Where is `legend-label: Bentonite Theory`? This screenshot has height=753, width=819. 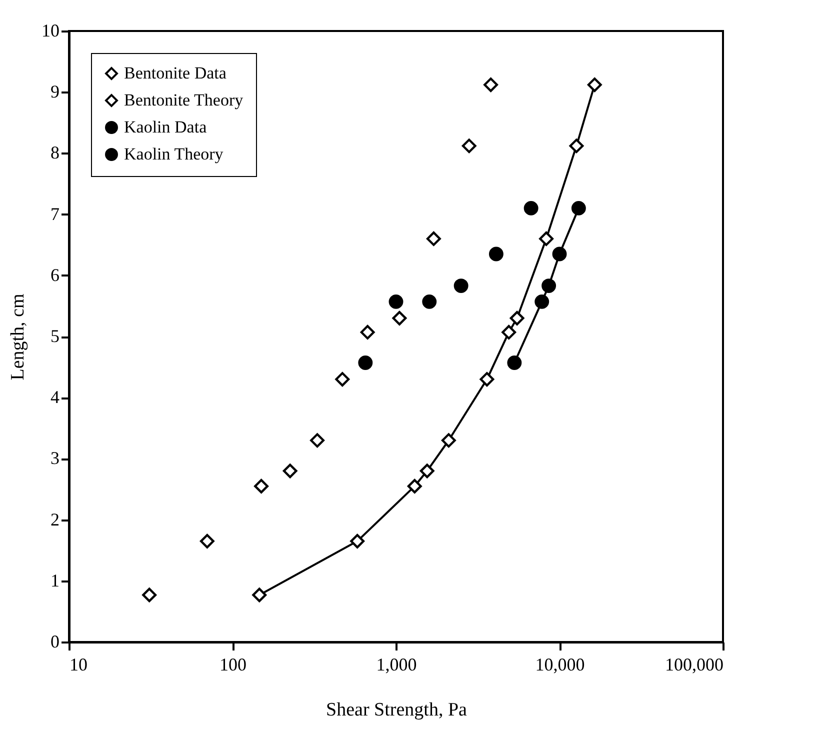
legend-label: Bentonite Theory is located at coordinates (184, 100).